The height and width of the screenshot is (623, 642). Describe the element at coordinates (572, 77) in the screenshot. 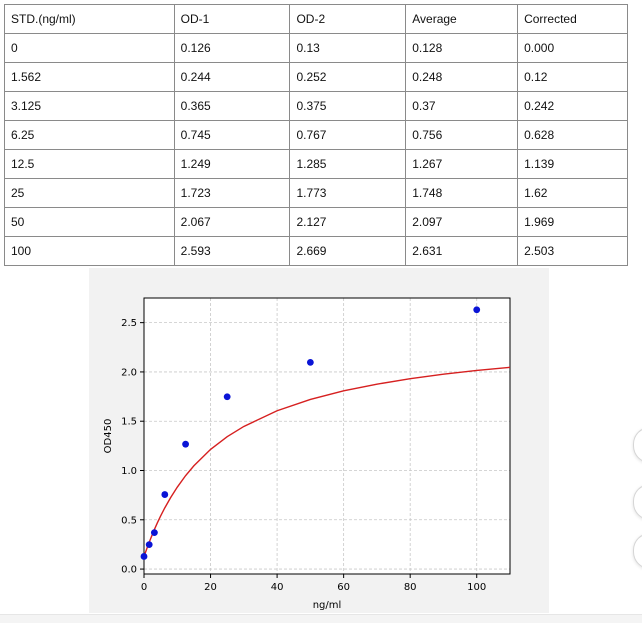

I see `table-row-cell: 0.12` at that location.